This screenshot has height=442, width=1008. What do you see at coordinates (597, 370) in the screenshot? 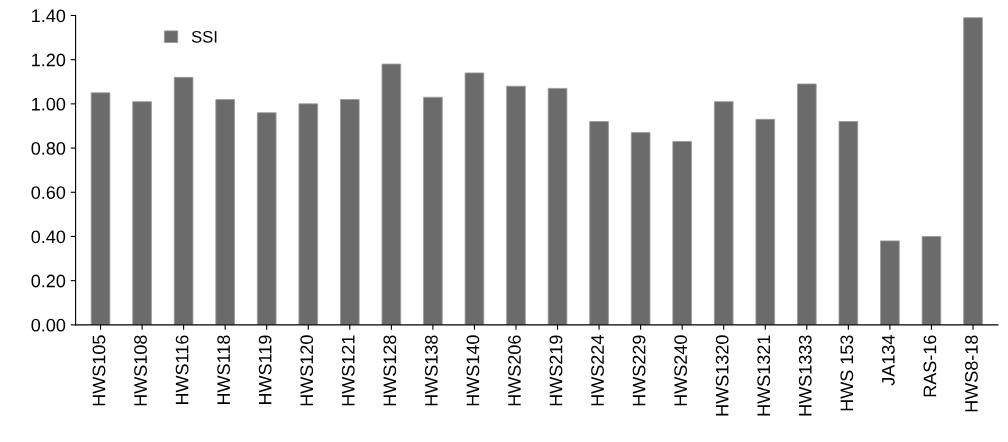
I see `x-tick-label: HWS224` at bounding box center [597, 370].